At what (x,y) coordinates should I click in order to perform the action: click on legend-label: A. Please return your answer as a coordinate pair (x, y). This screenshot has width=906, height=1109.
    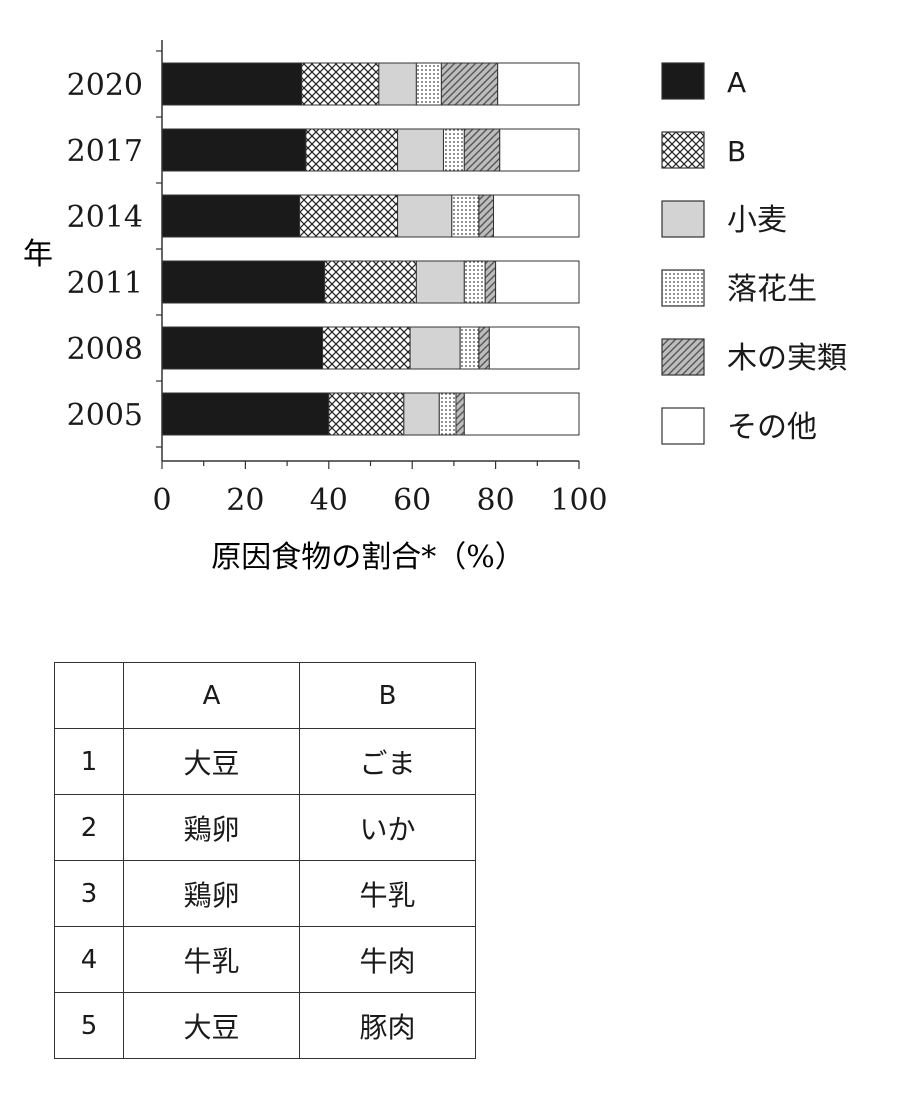
    Looking at the image, I should click on (736, 82).